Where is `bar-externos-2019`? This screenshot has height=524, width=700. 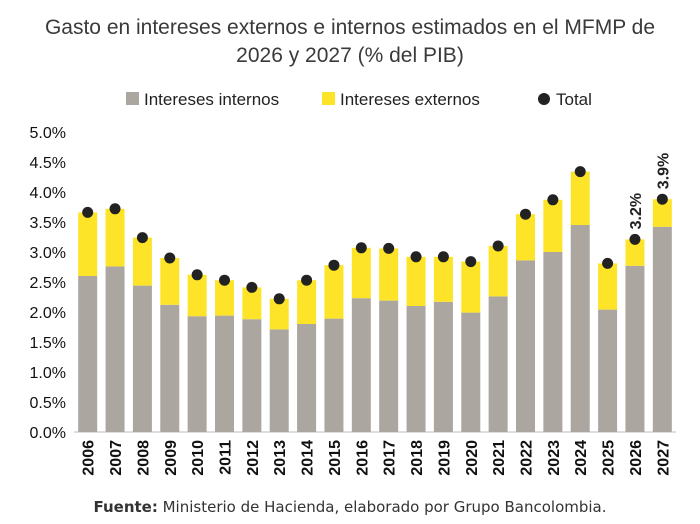 bar-externos-2019 is located at coordinates (443, 279).